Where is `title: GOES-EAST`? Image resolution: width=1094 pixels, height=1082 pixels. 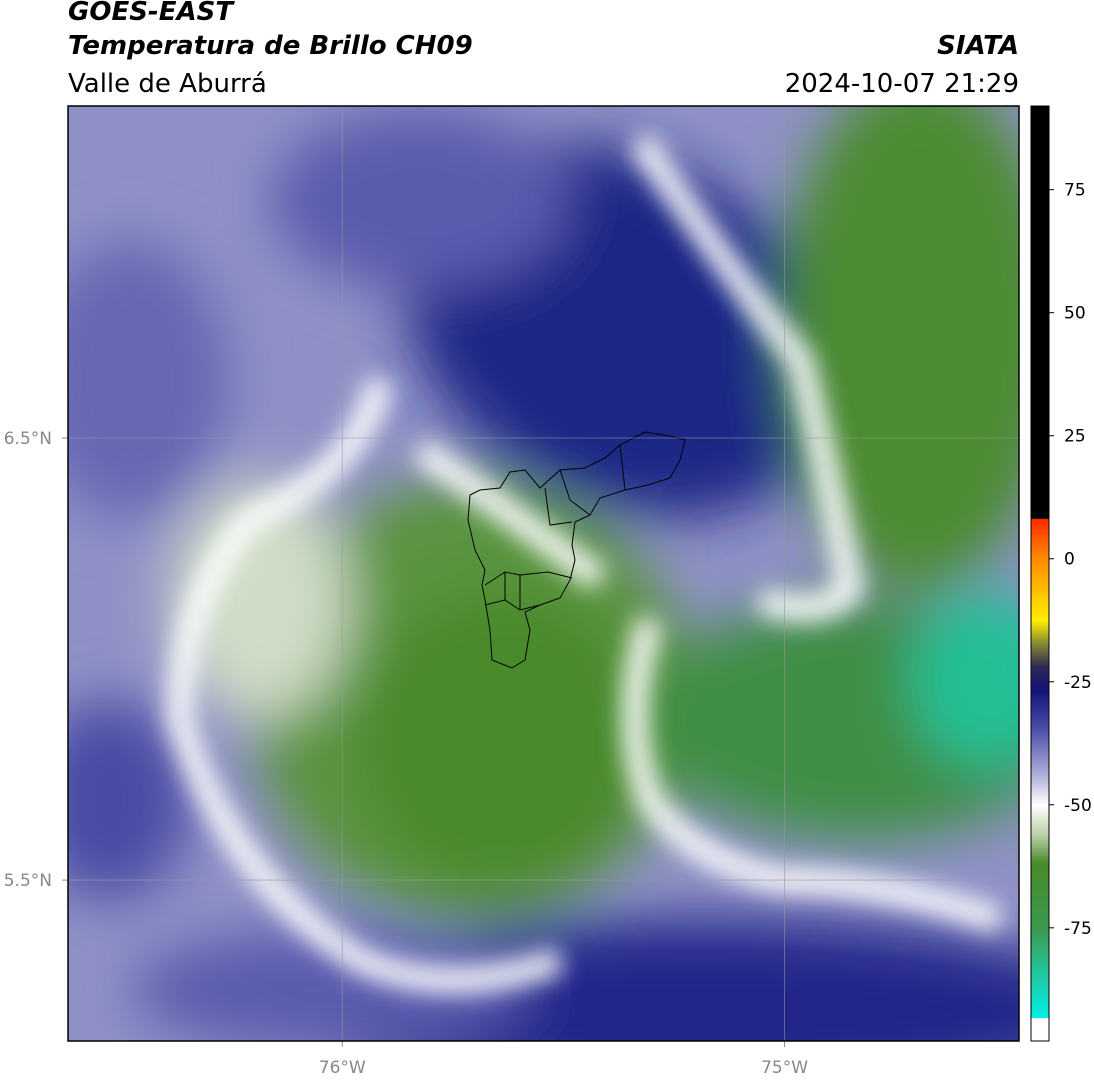 title: GOES-EAST is located at coordinates (151, 13).